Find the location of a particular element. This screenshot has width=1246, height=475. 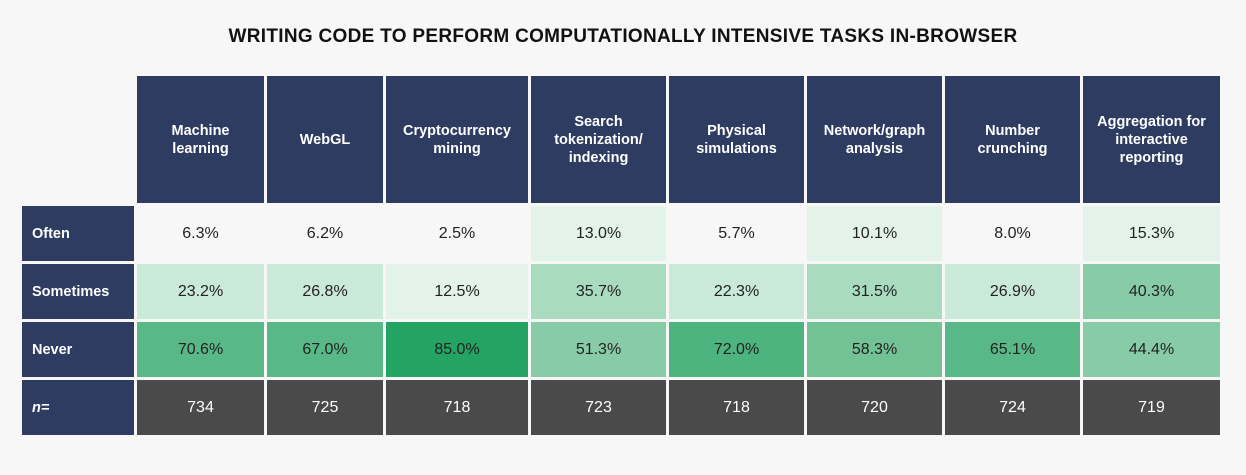

percent-cell: 6.3% is located at coordinates (200, 233).